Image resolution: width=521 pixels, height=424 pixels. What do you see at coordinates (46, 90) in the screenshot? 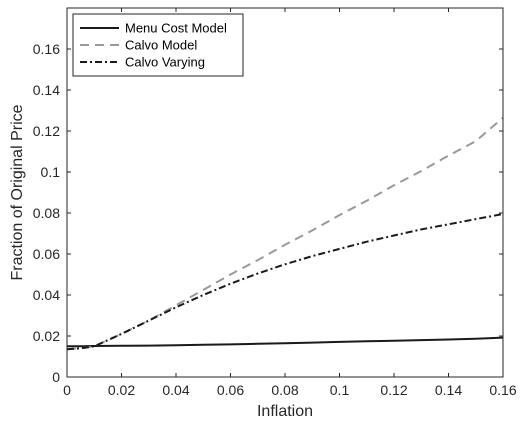
I see `y-tick-label: 0.14` at bounding box center [46, 90].